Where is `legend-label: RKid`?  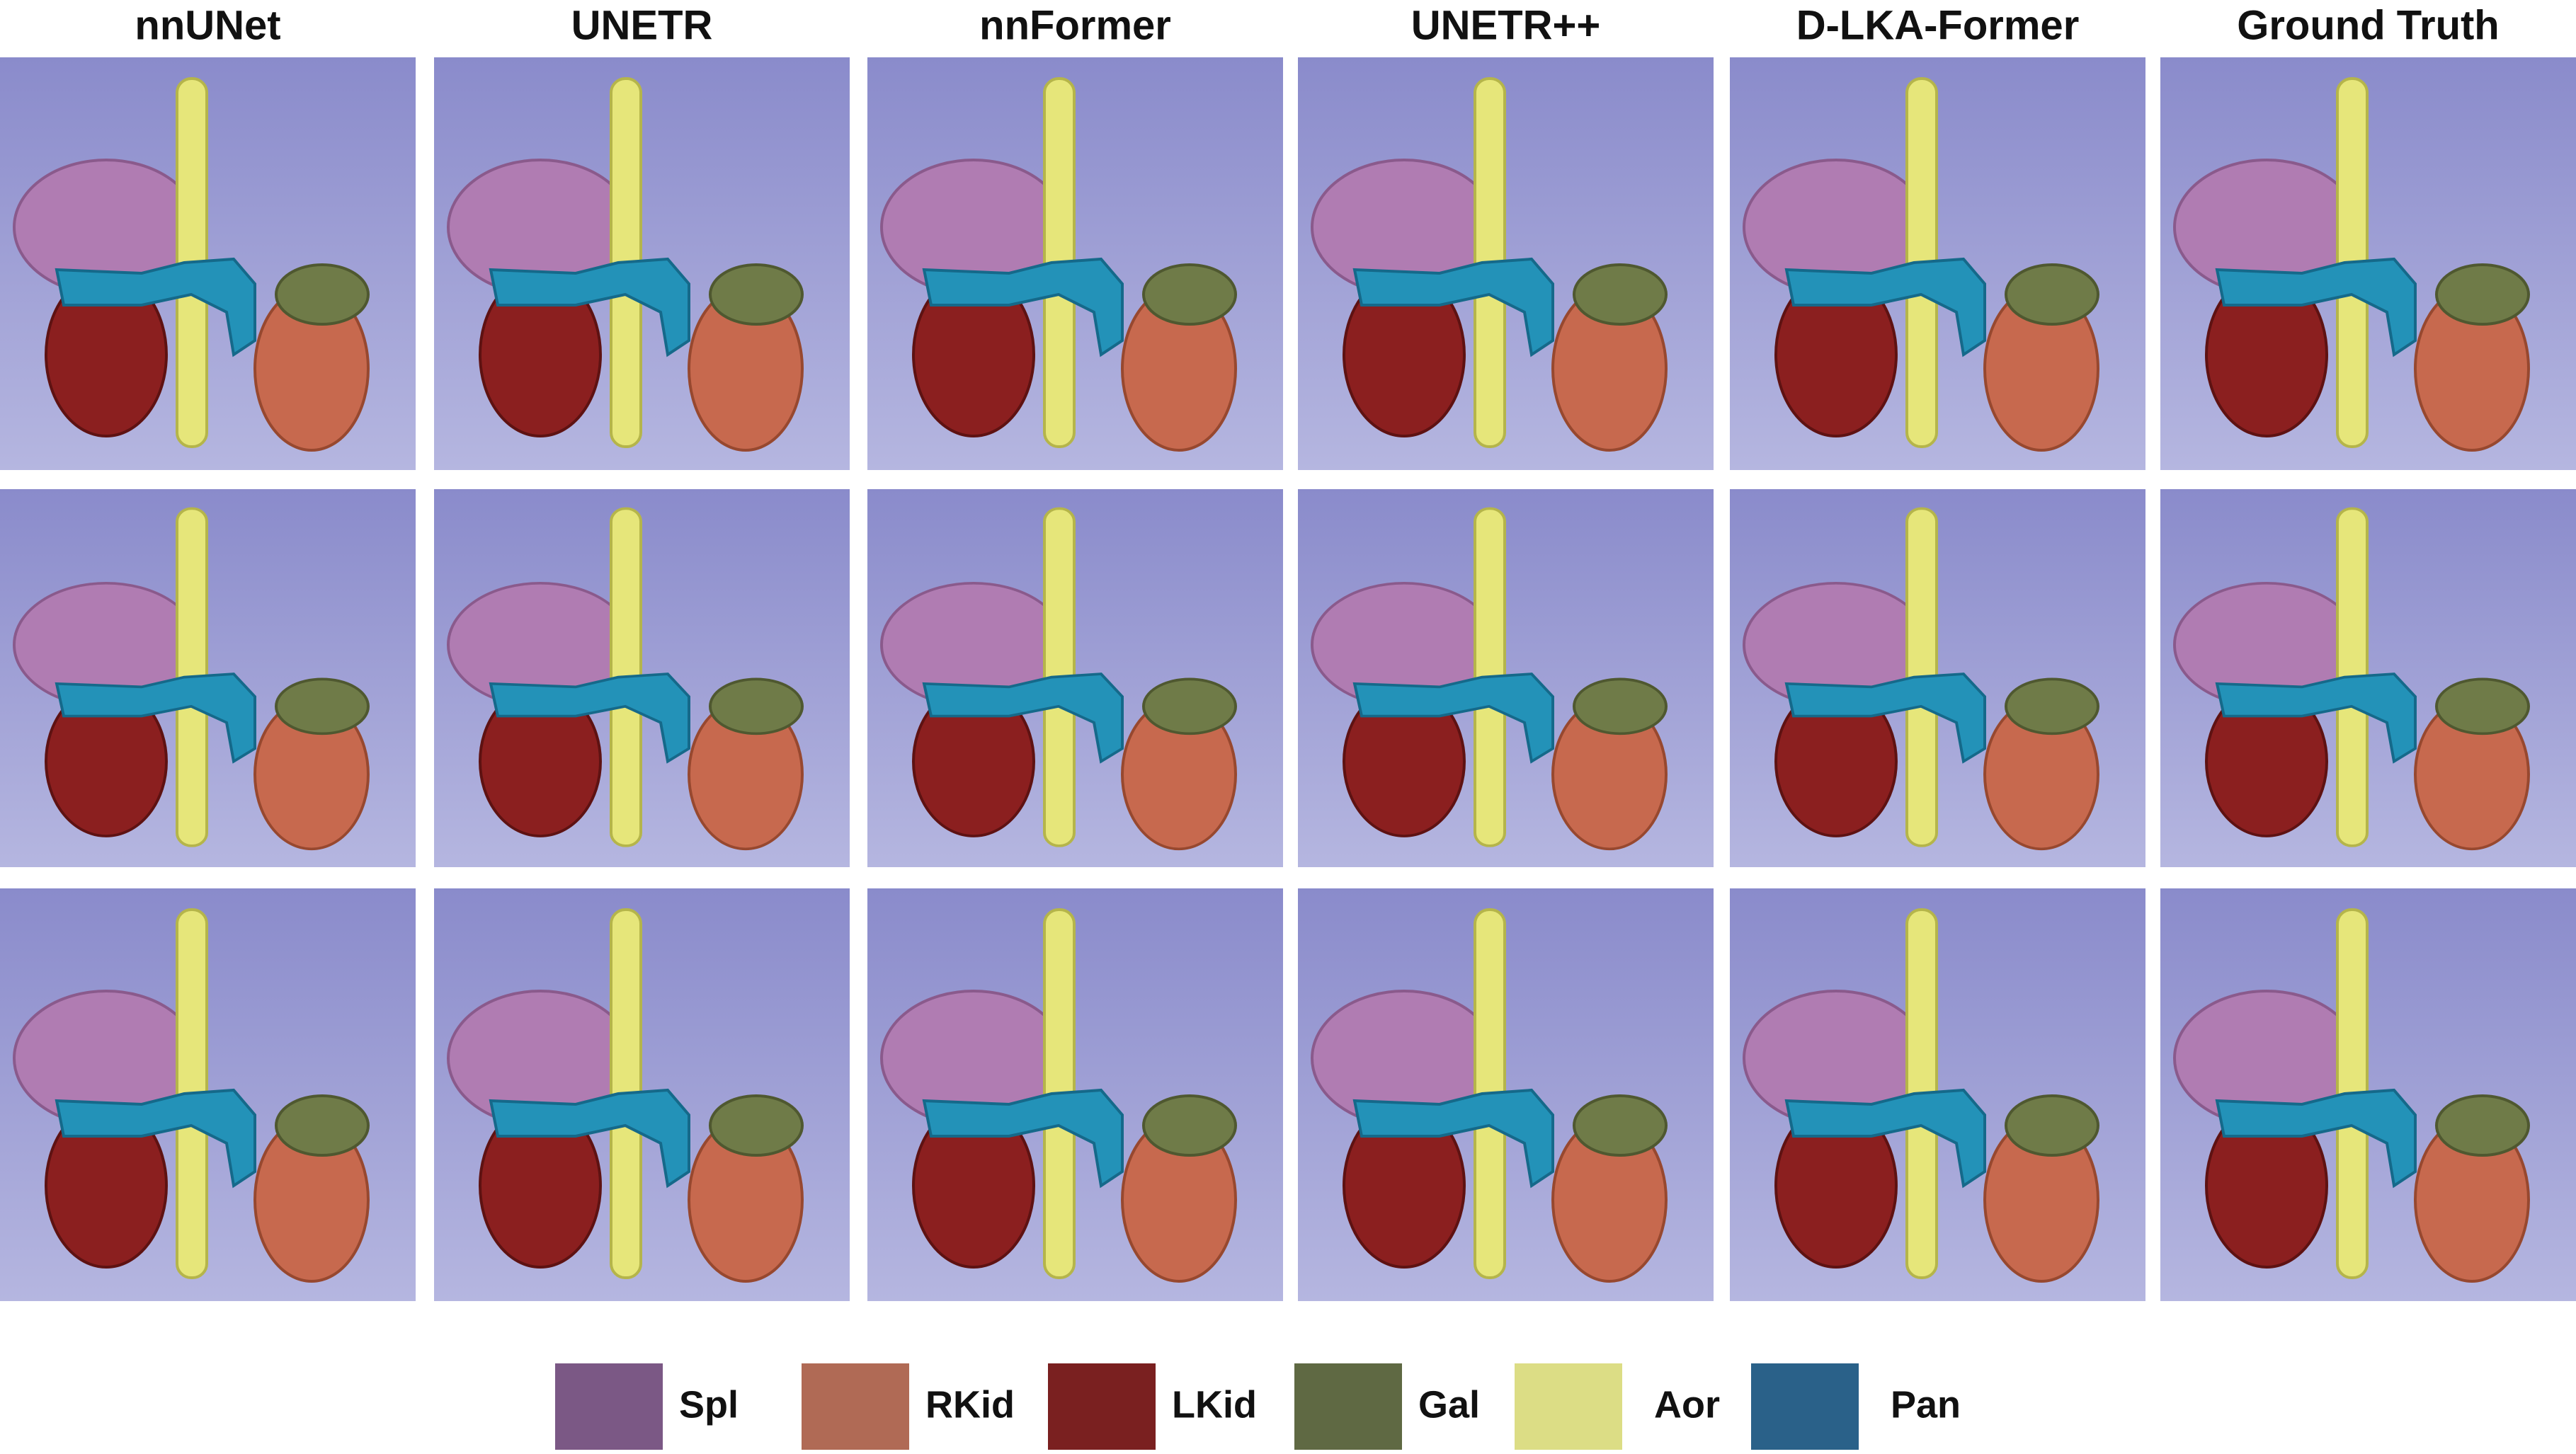
legend-label: RKid is located at coordinates (970, 1404).